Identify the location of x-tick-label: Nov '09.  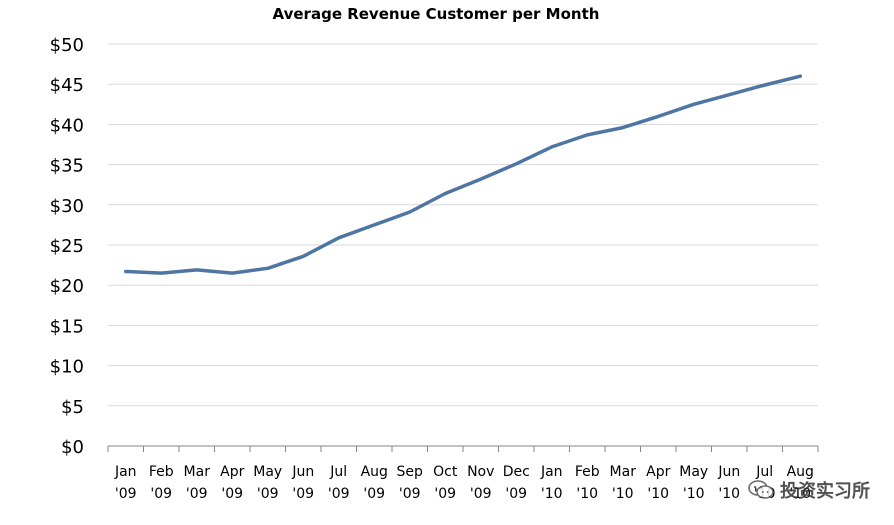
(480, 483).